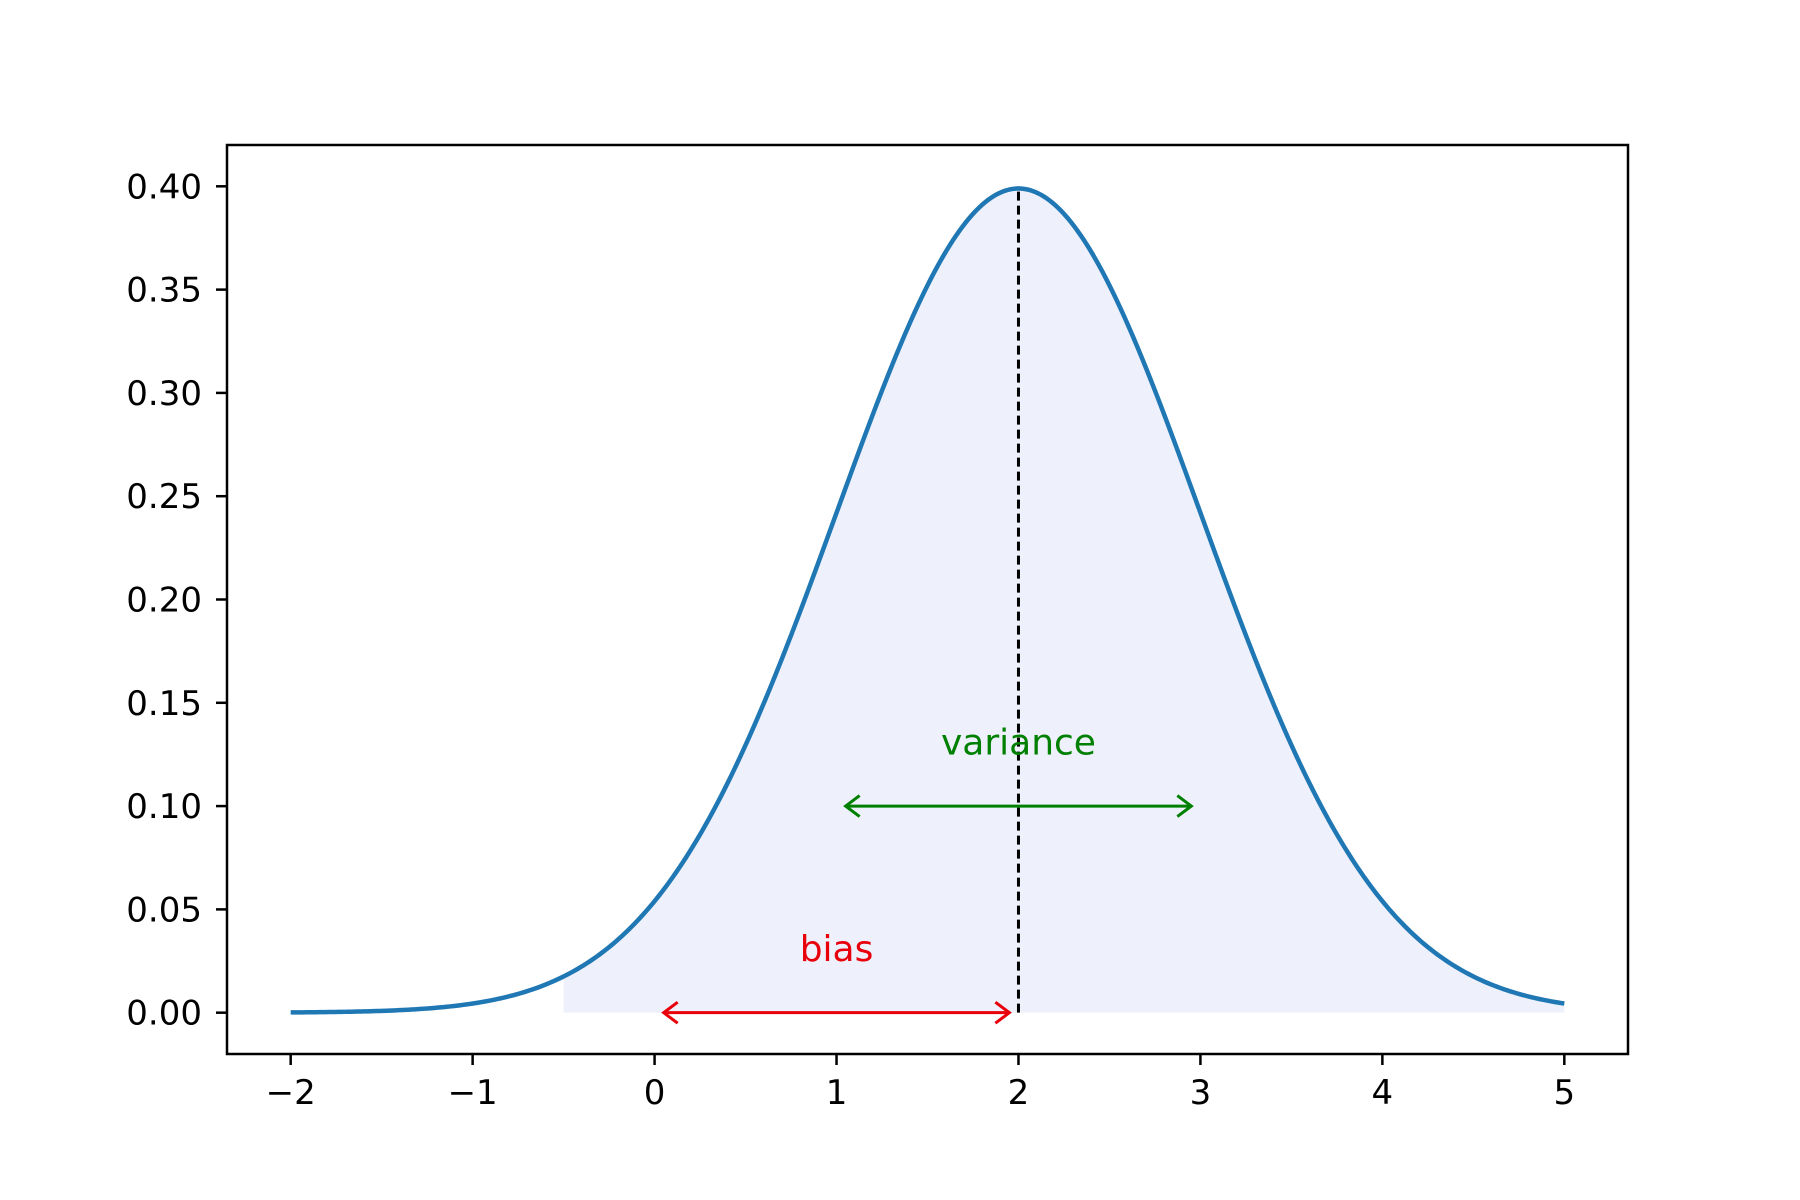  I want to click on y-tick-label: 0.20, so click(164, 601).